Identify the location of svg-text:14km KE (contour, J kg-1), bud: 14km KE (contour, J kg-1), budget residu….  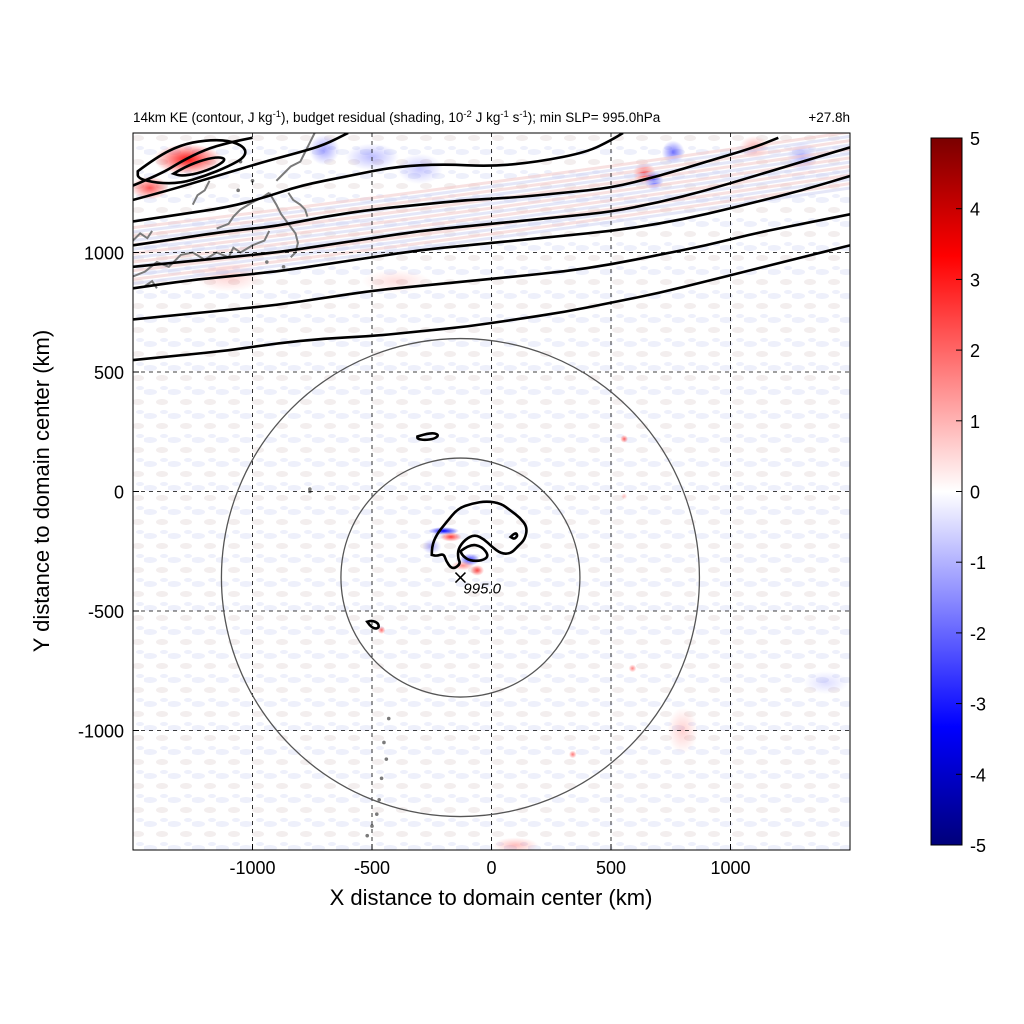
(397, 117).